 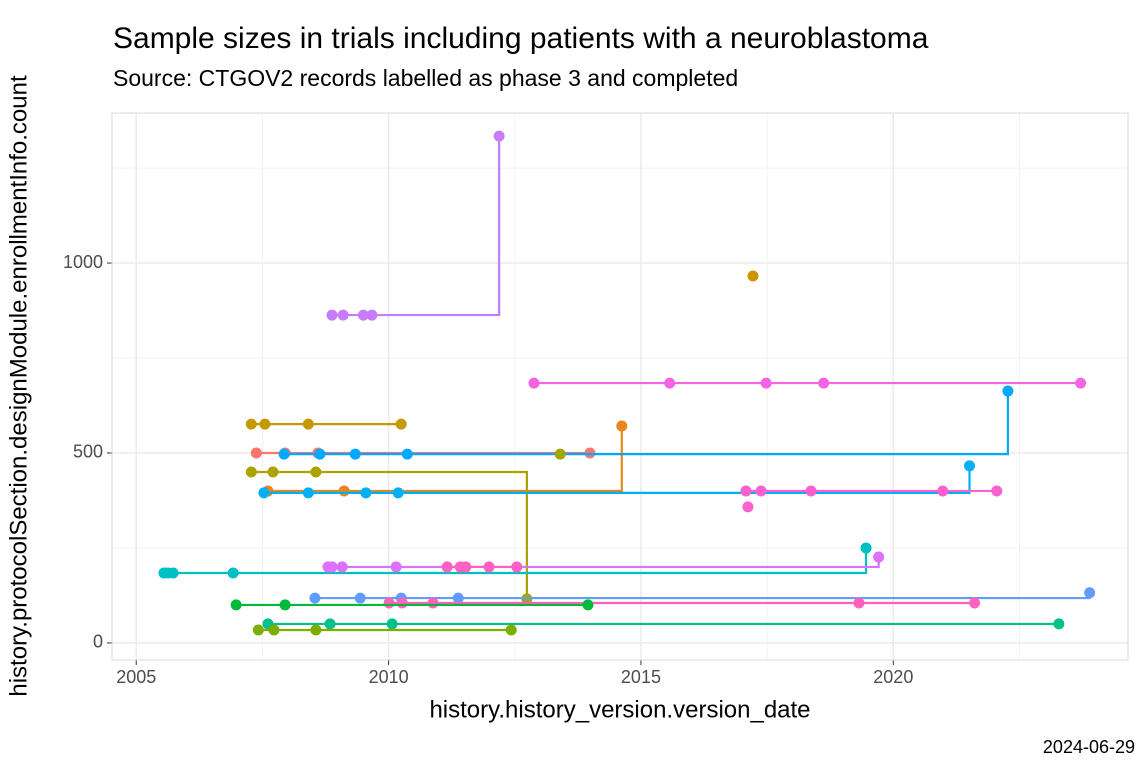 What do you see at coordinates (893, 677) in the screenshot?
I see `x-tick-label: 2020` at bounding box center [893, 677].